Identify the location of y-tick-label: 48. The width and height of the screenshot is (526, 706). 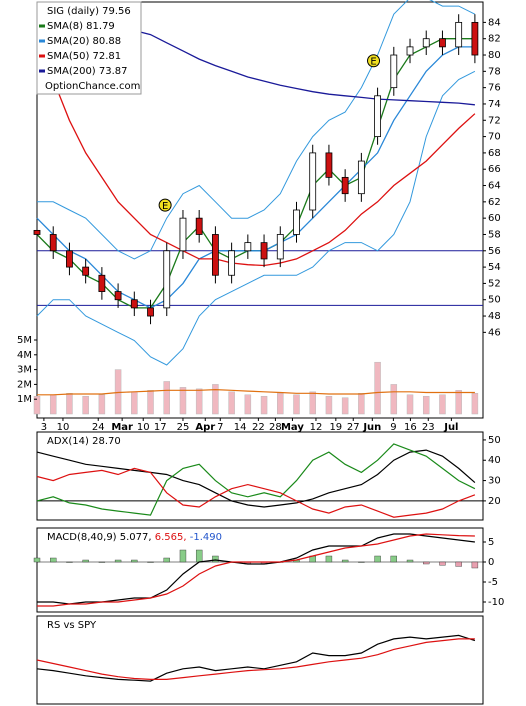
(494, 316).